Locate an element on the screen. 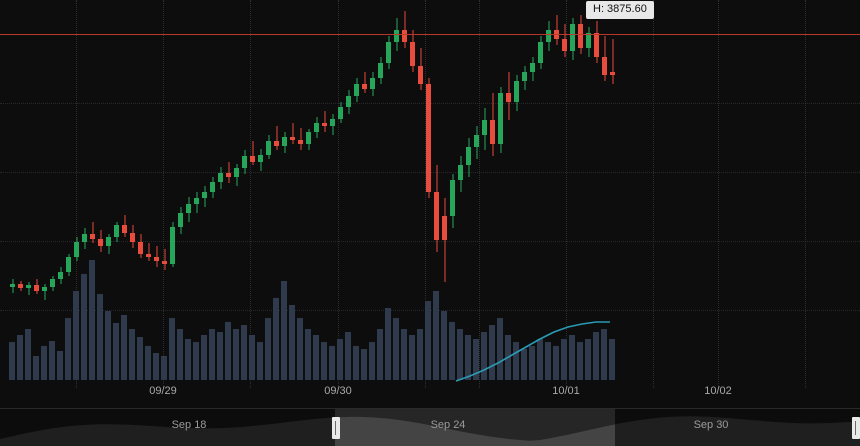 Image resolution: width=860 pixels, height=446 pixels. x-axis-tick-label: 10/01 is located at coordinates (566, 391).